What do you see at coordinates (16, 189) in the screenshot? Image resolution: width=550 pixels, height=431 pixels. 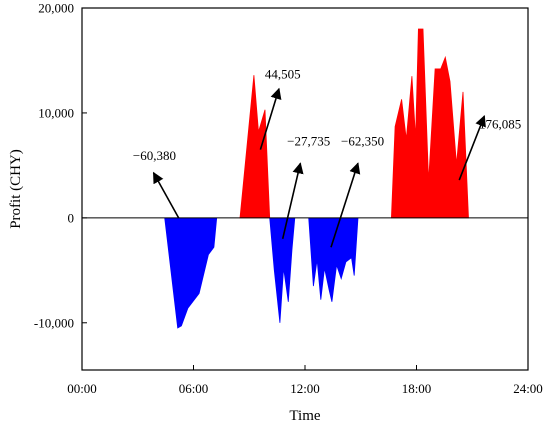 I see `y-axis-title: Profit (CHY)` at bounding box center [16, 189].